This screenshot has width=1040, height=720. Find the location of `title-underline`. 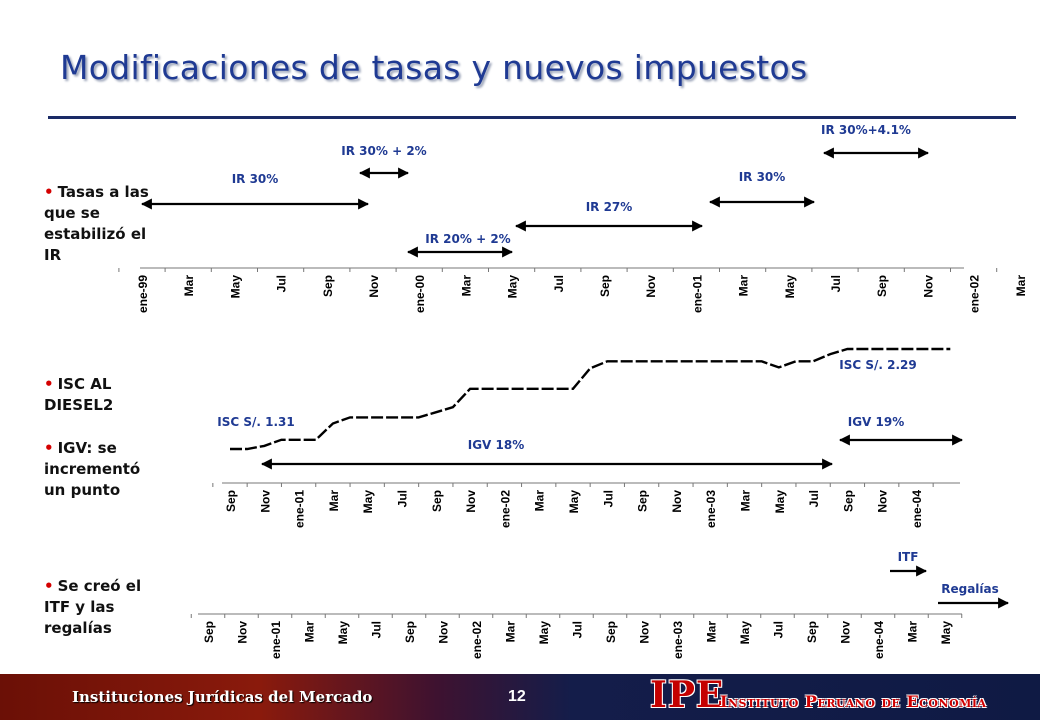

title-underline is located at coordinates (532, 117).